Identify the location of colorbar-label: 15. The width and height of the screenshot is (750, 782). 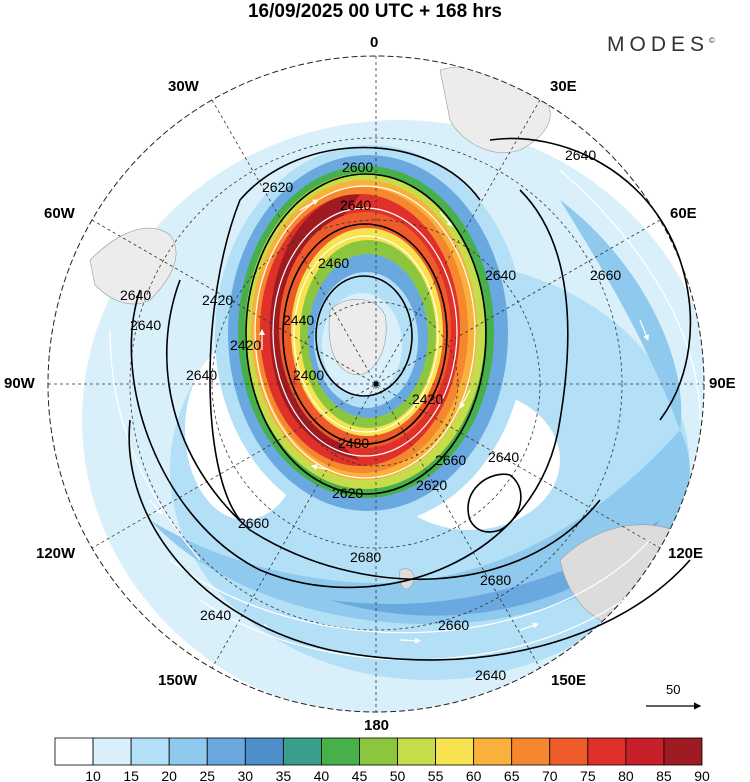
(131, 775).